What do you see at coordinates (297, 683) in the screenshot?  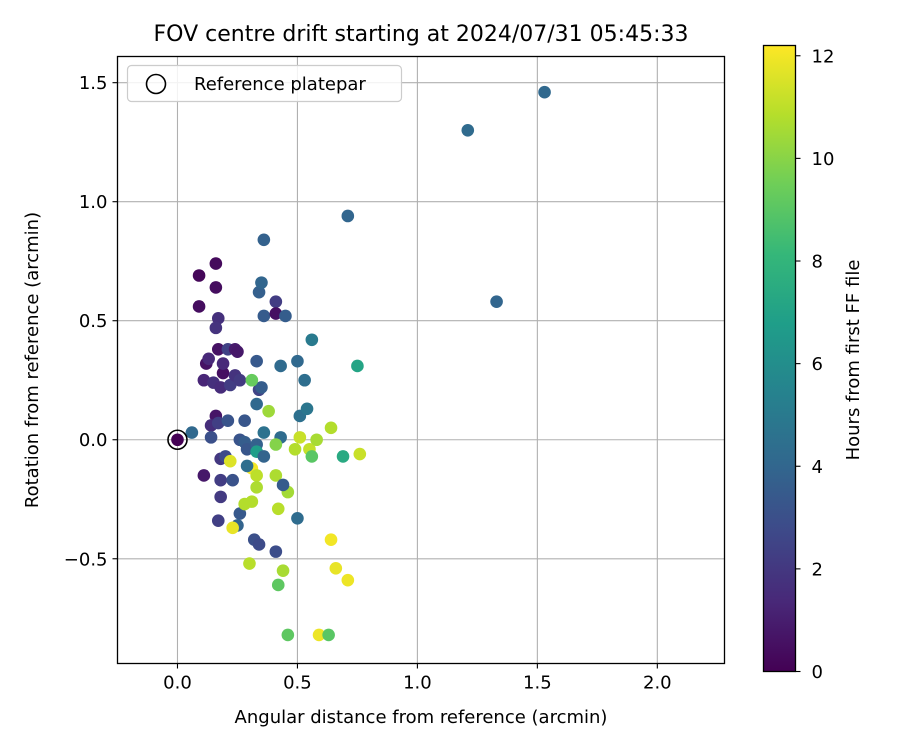 I see `x-tick-label: 0.5` at bounding box center [297, 683].